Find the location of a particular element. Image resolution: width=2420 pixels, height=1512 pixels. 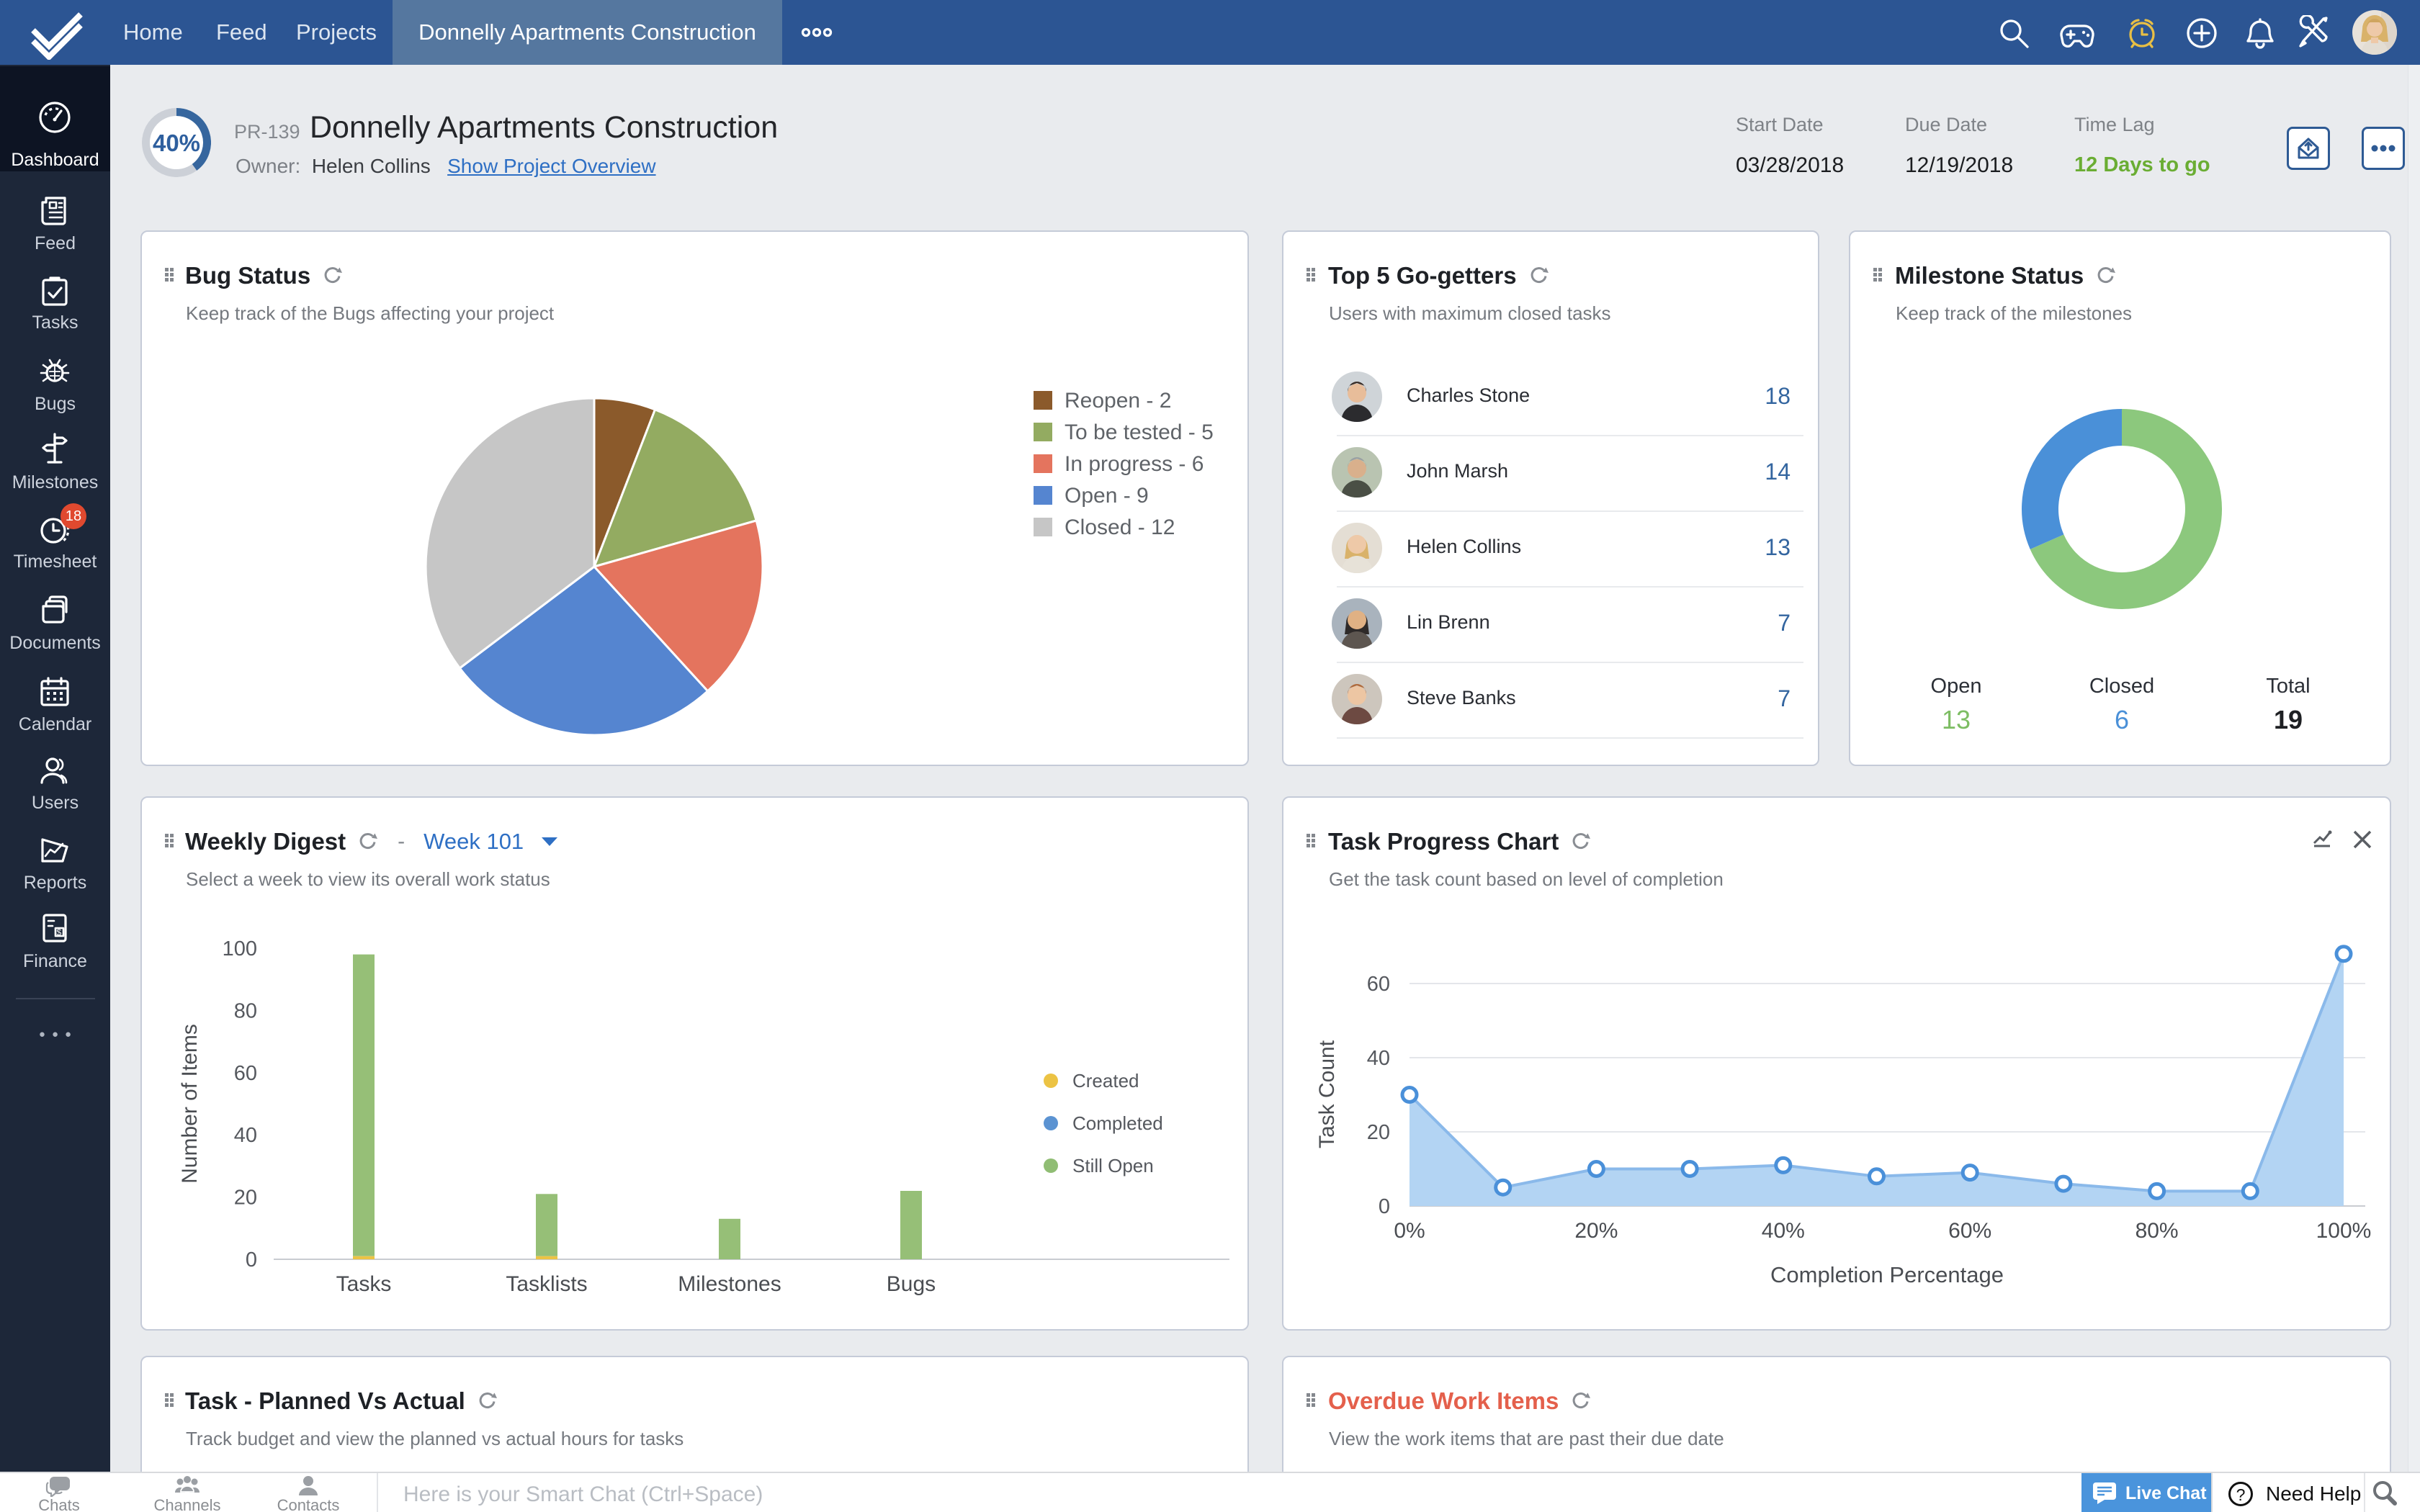

svg-text: Tasklists is located at coordinates (546, 1284).